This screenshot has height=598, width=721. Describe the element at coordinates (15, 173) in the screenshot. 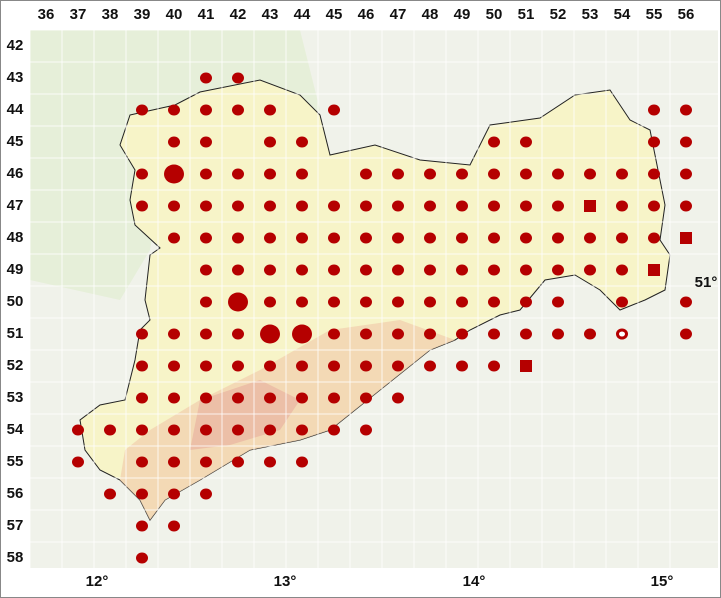

I see `row-label: 46` at that location.